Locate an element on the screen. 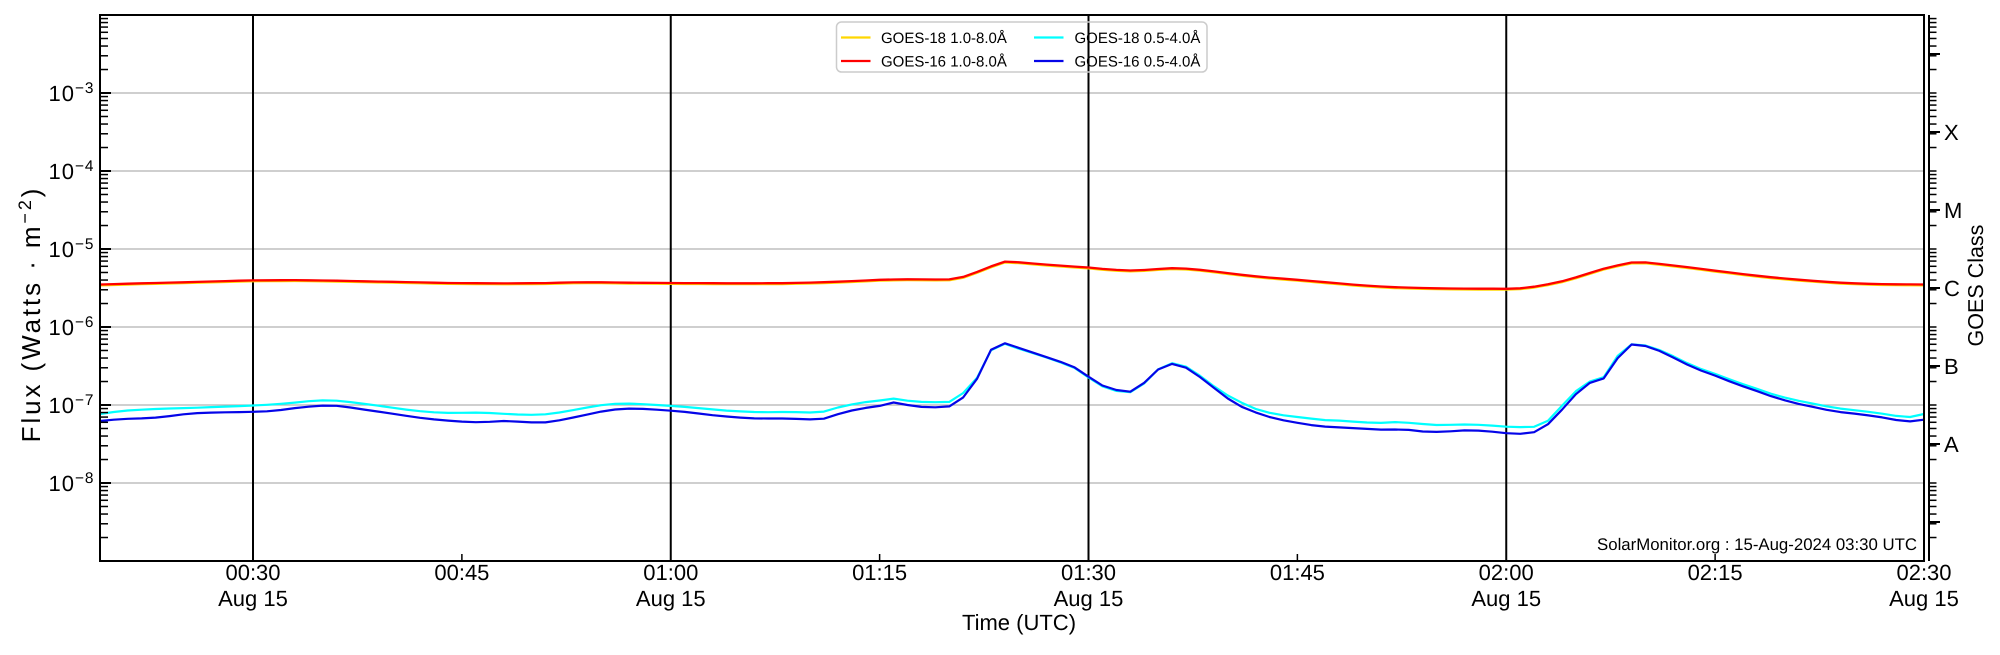 This screenshot has height=655, width=2000. svg-text: X is located at coordinates (1951, 132).